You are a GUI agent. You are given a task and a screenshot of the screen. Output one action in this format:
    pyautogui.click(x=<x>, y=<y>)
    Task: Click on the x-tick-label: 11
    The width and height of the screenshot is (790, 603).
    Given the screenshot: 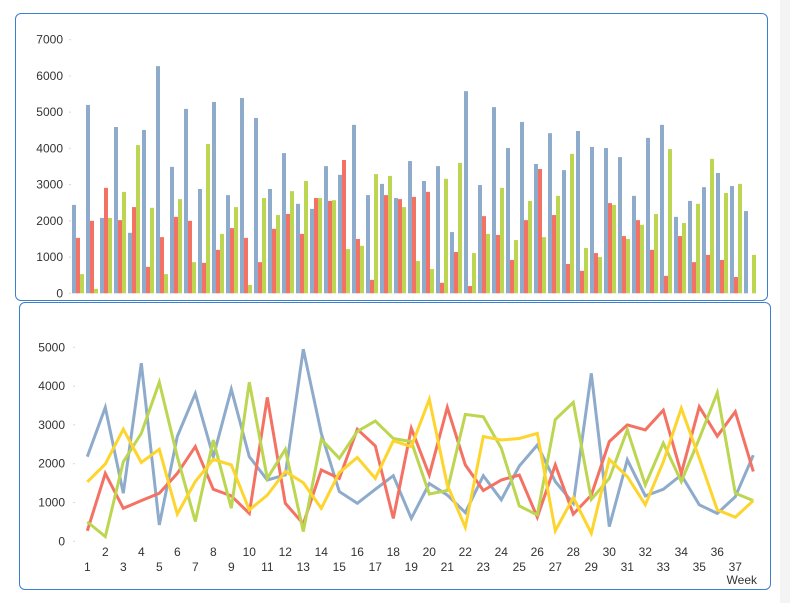 What is the action you would take?
    pyautogui.click(x=267, y=567)
    